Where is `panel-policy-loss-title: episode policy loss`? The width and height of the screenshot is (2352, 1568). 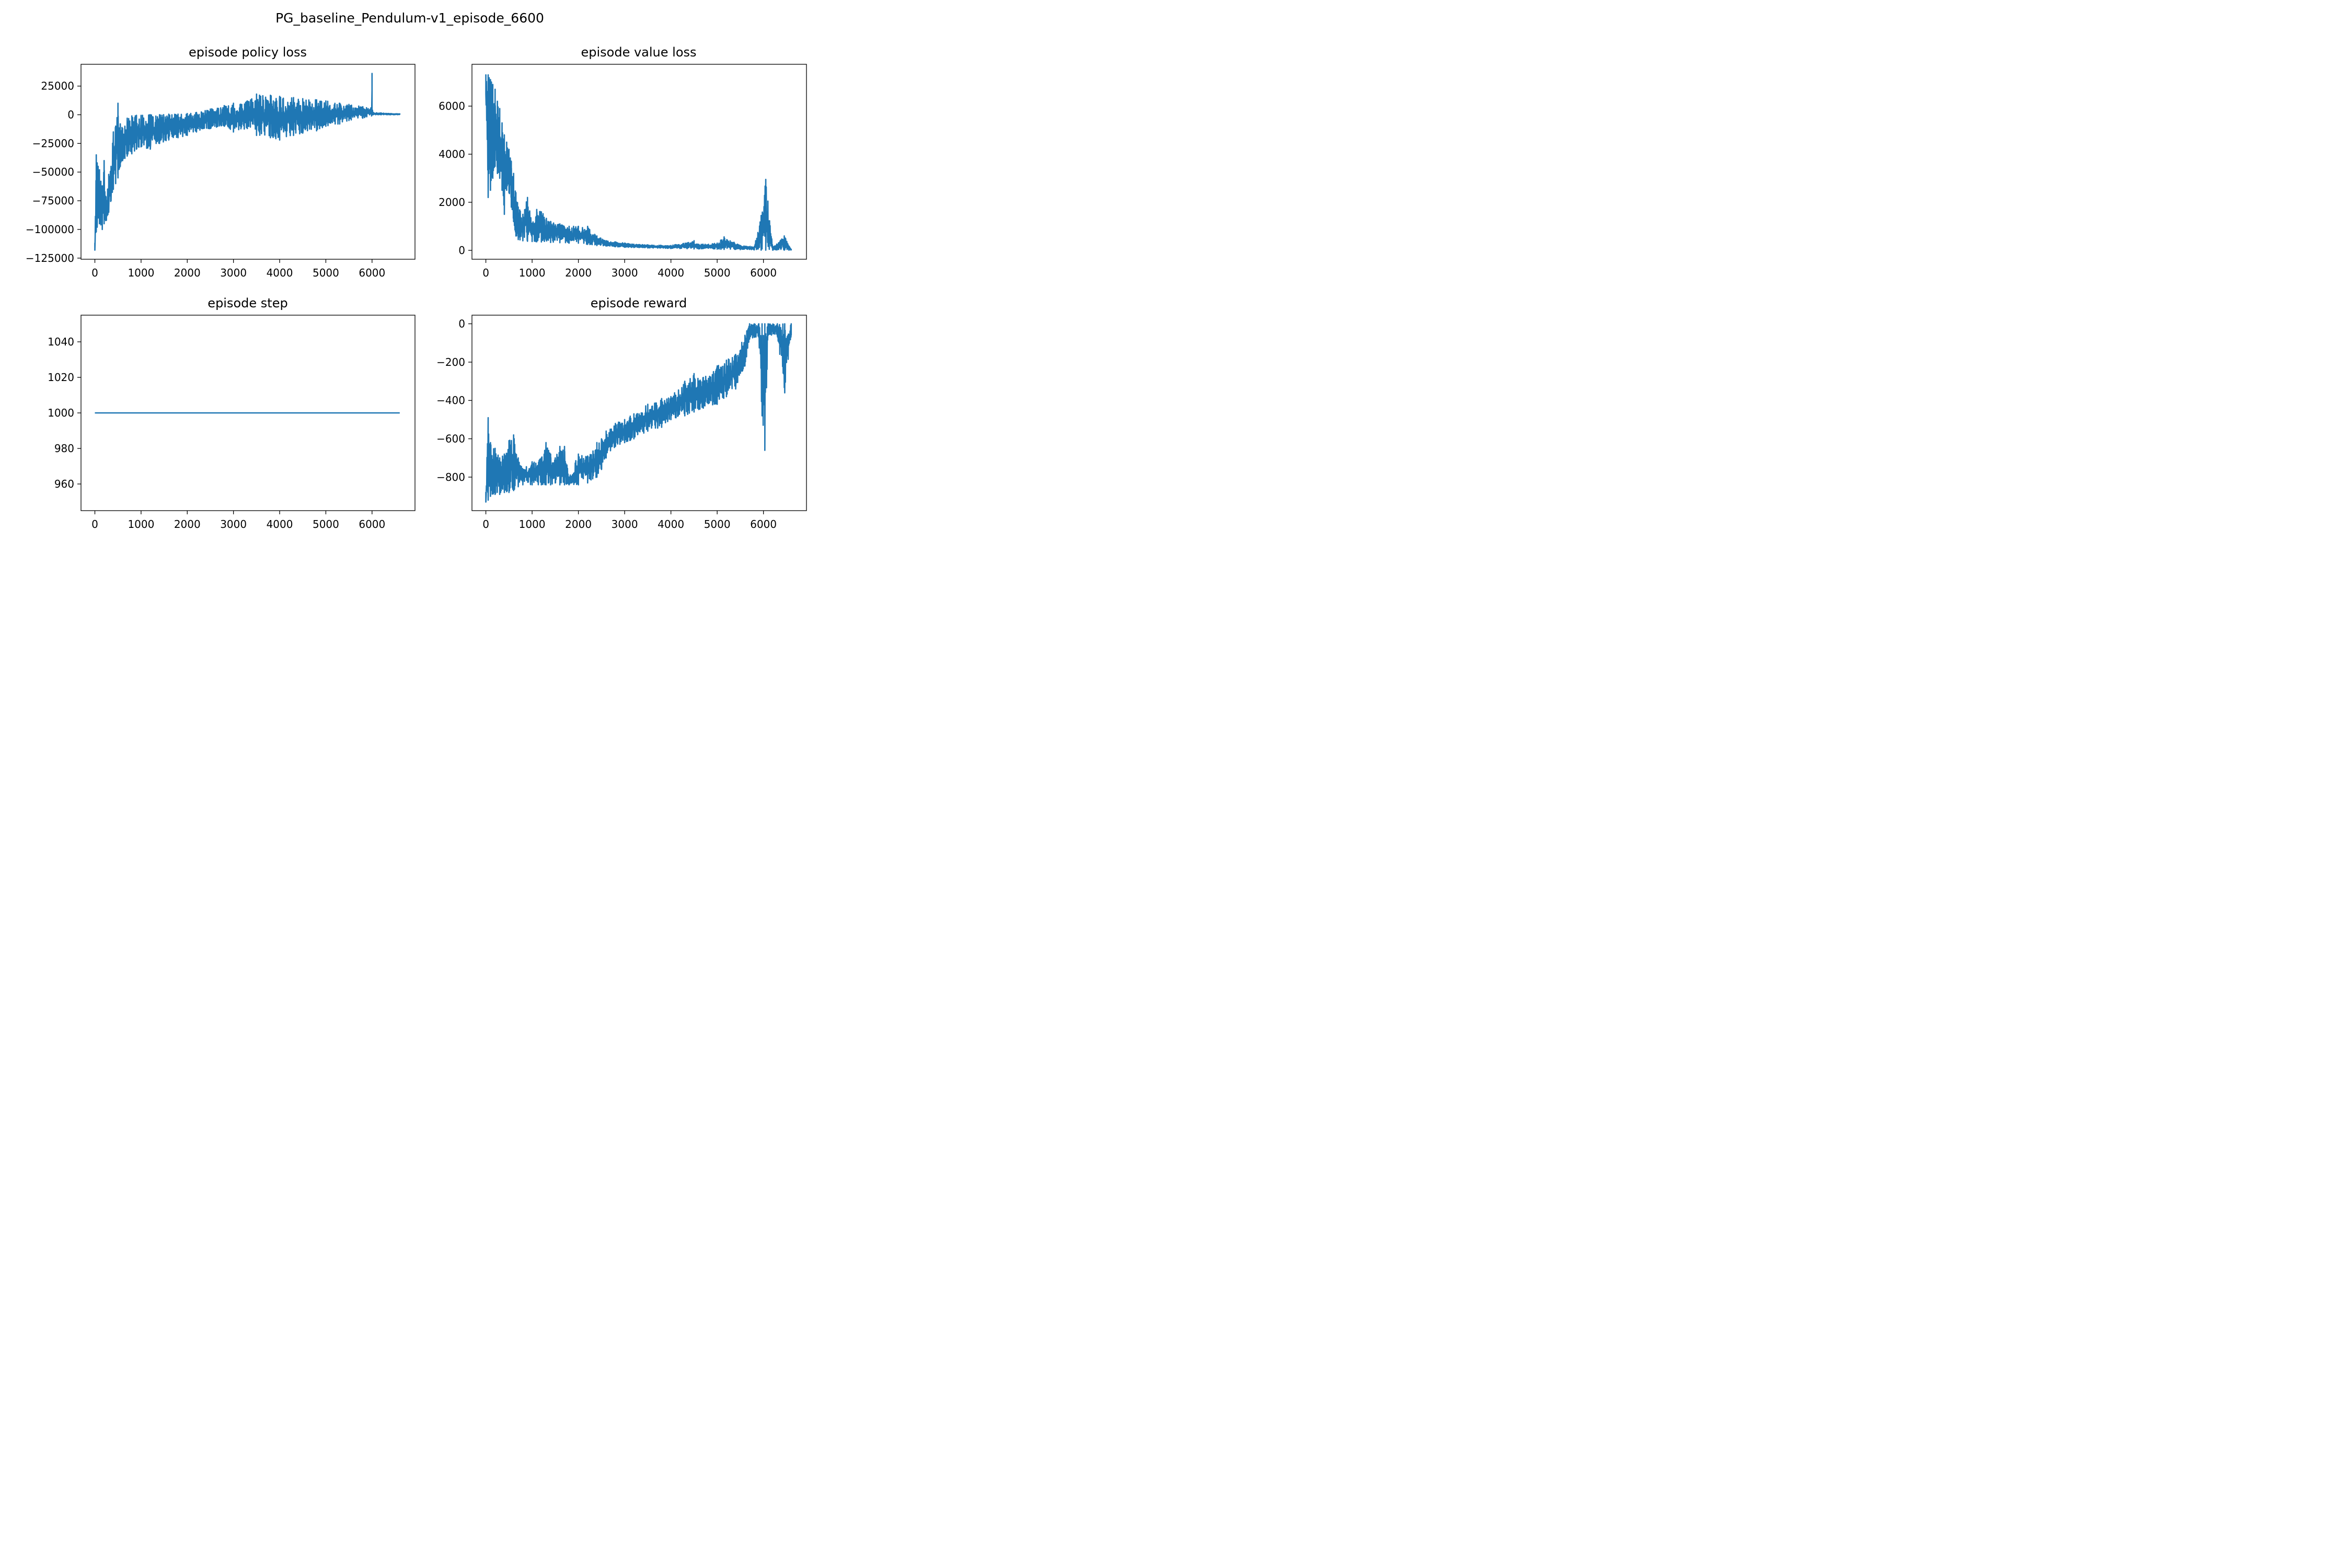 panel-policy-loss-title: episode policy loss is located at coordinates (248, 52).